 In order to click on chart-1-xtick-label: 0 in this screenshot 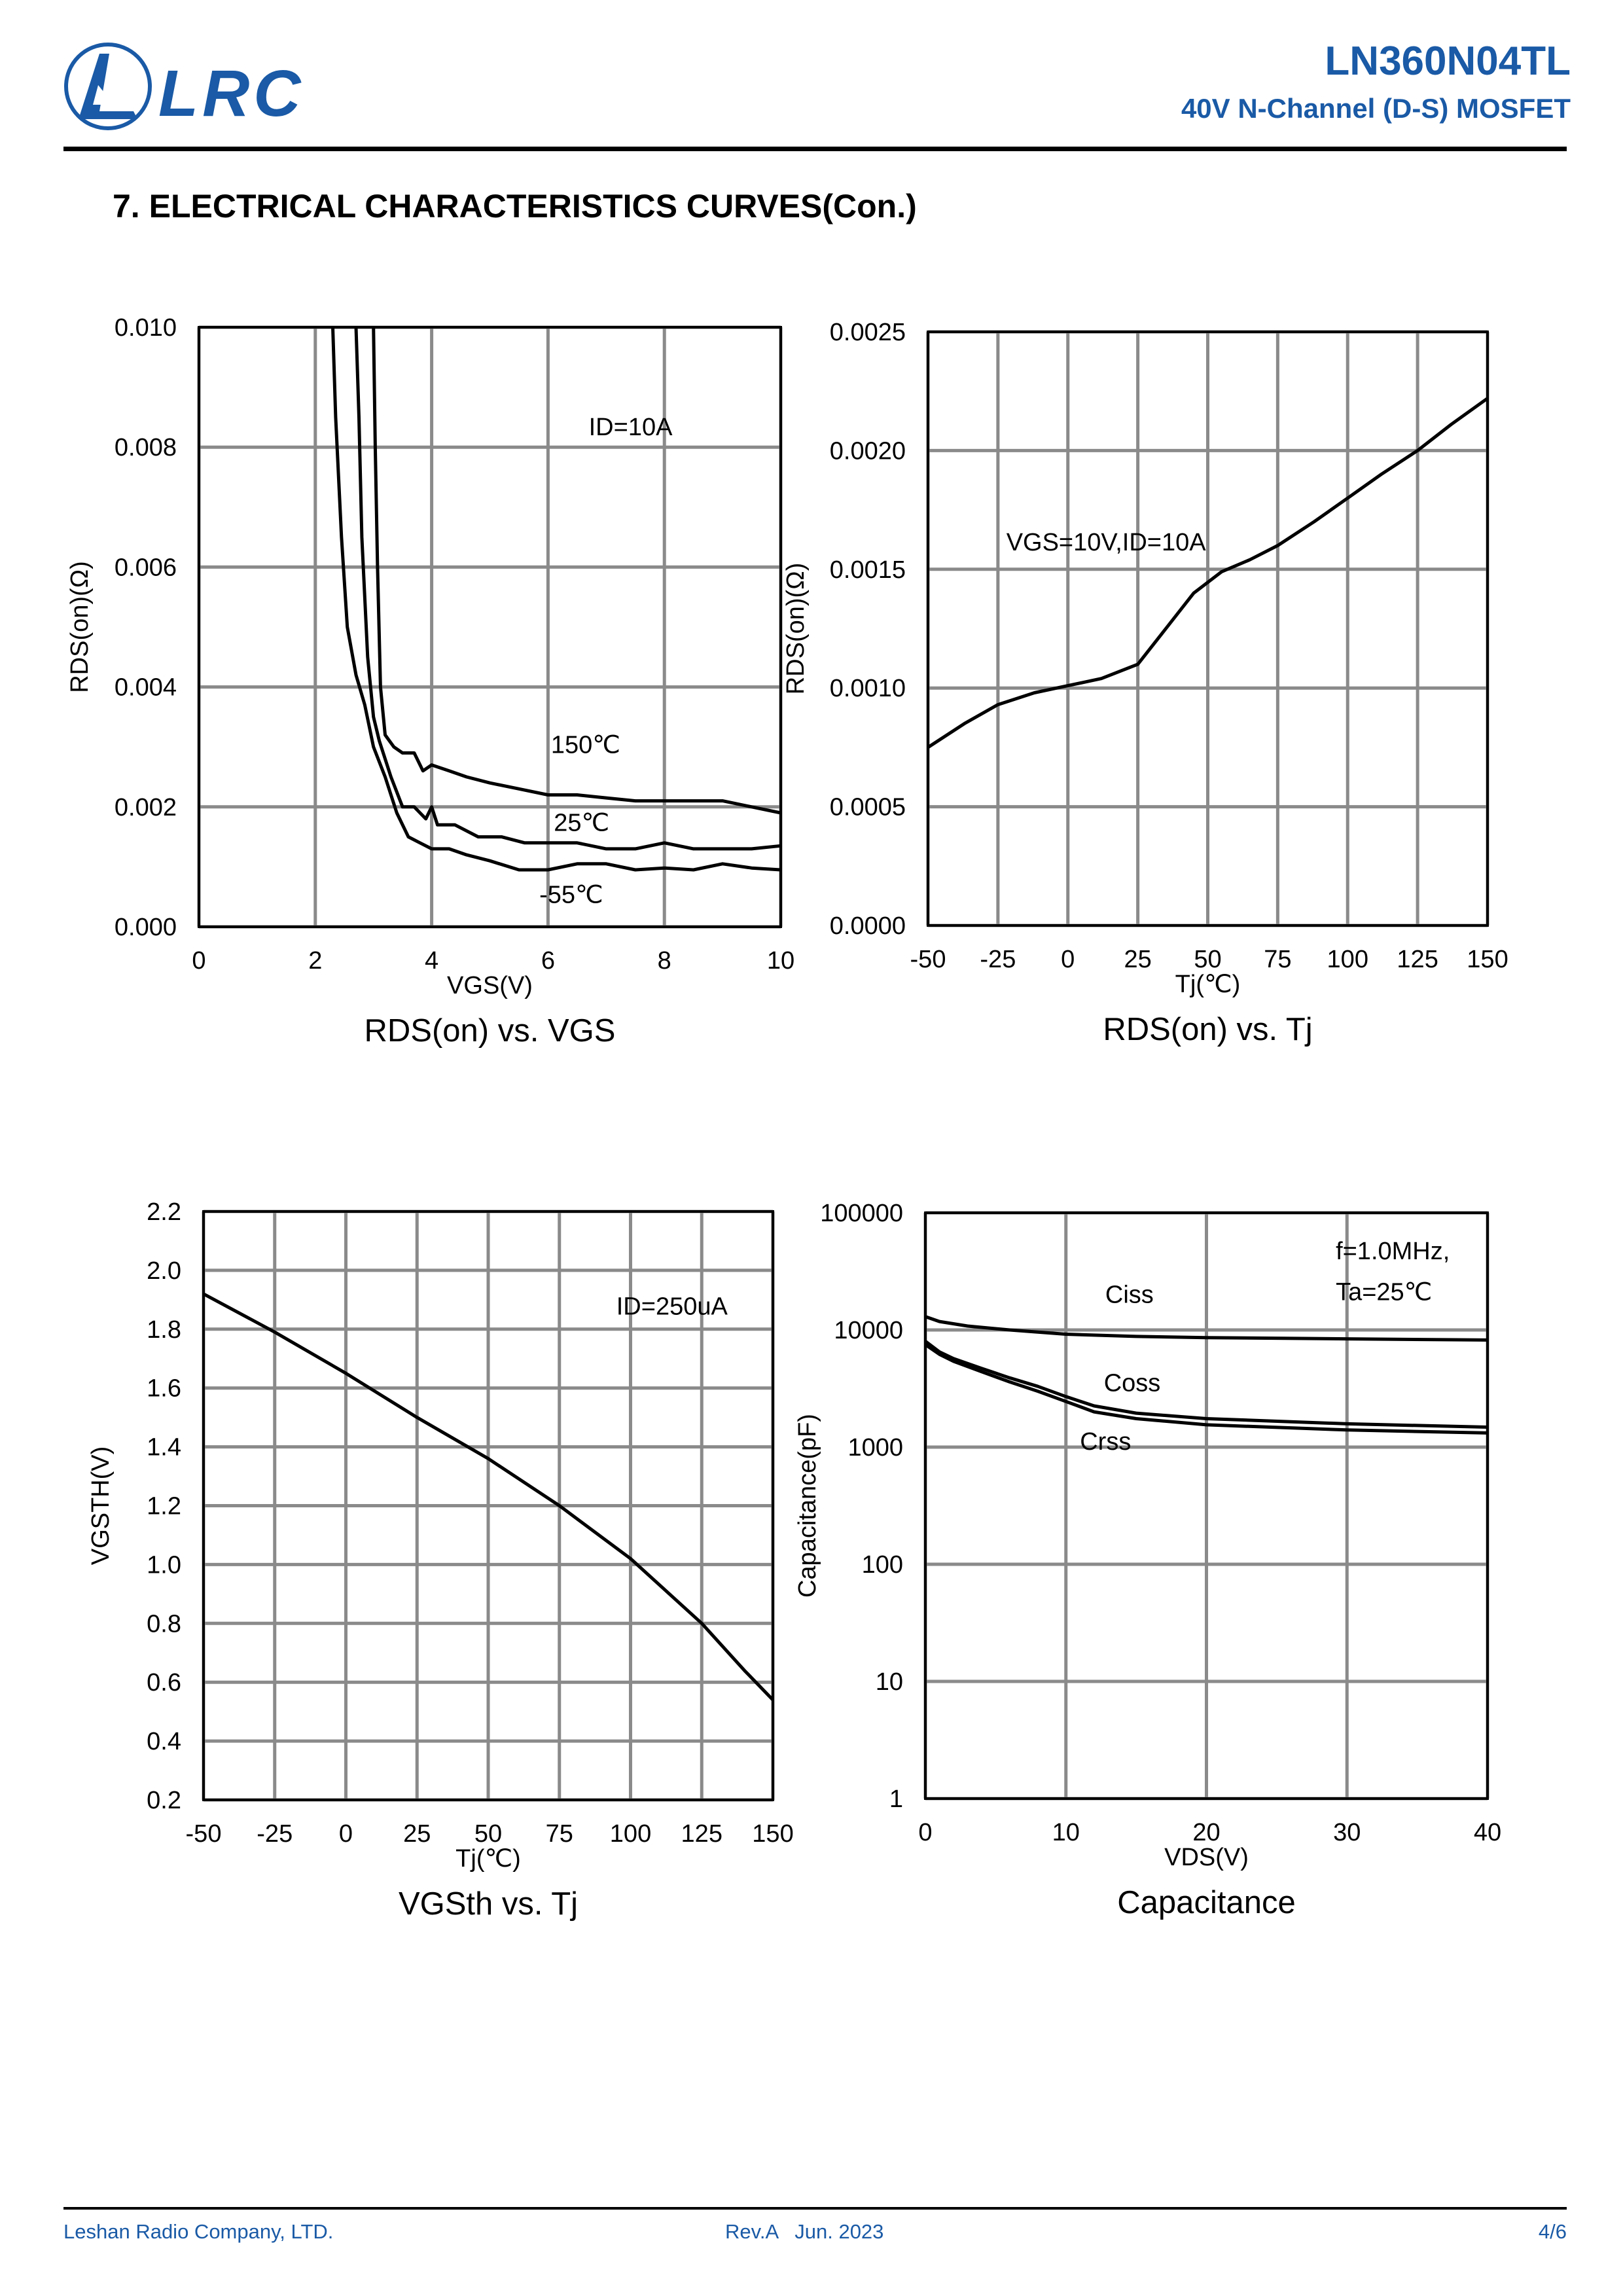, I will do `click(199, 961)`.